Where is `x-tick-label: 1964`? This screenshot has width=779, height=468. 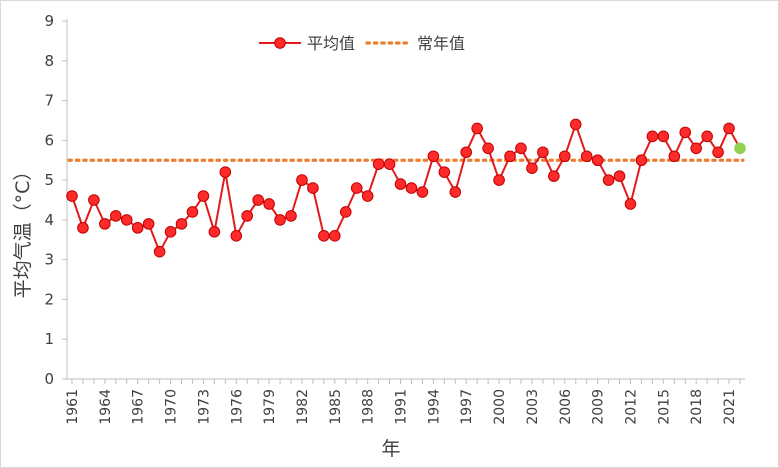 x-tick-label: 1964 is located at coordinates (106, 407).